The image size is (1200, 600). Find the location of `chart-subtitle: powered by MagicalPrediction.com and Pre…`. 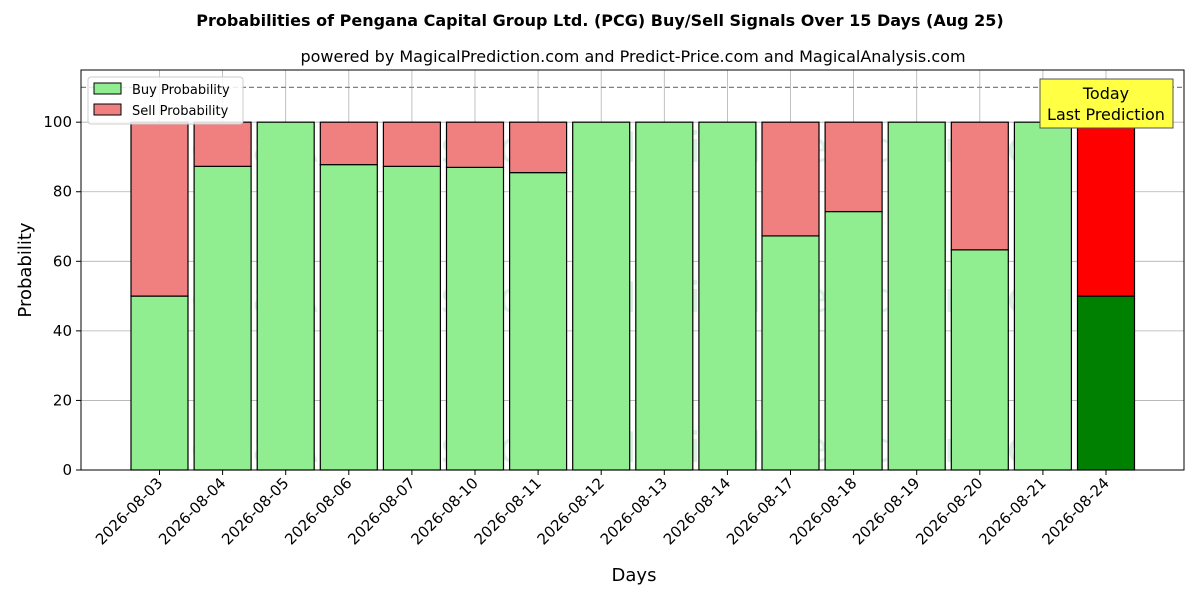

chart-subtitle: powered by MagicalPrediction.com and Pre… is located at coordinates (632, 56).